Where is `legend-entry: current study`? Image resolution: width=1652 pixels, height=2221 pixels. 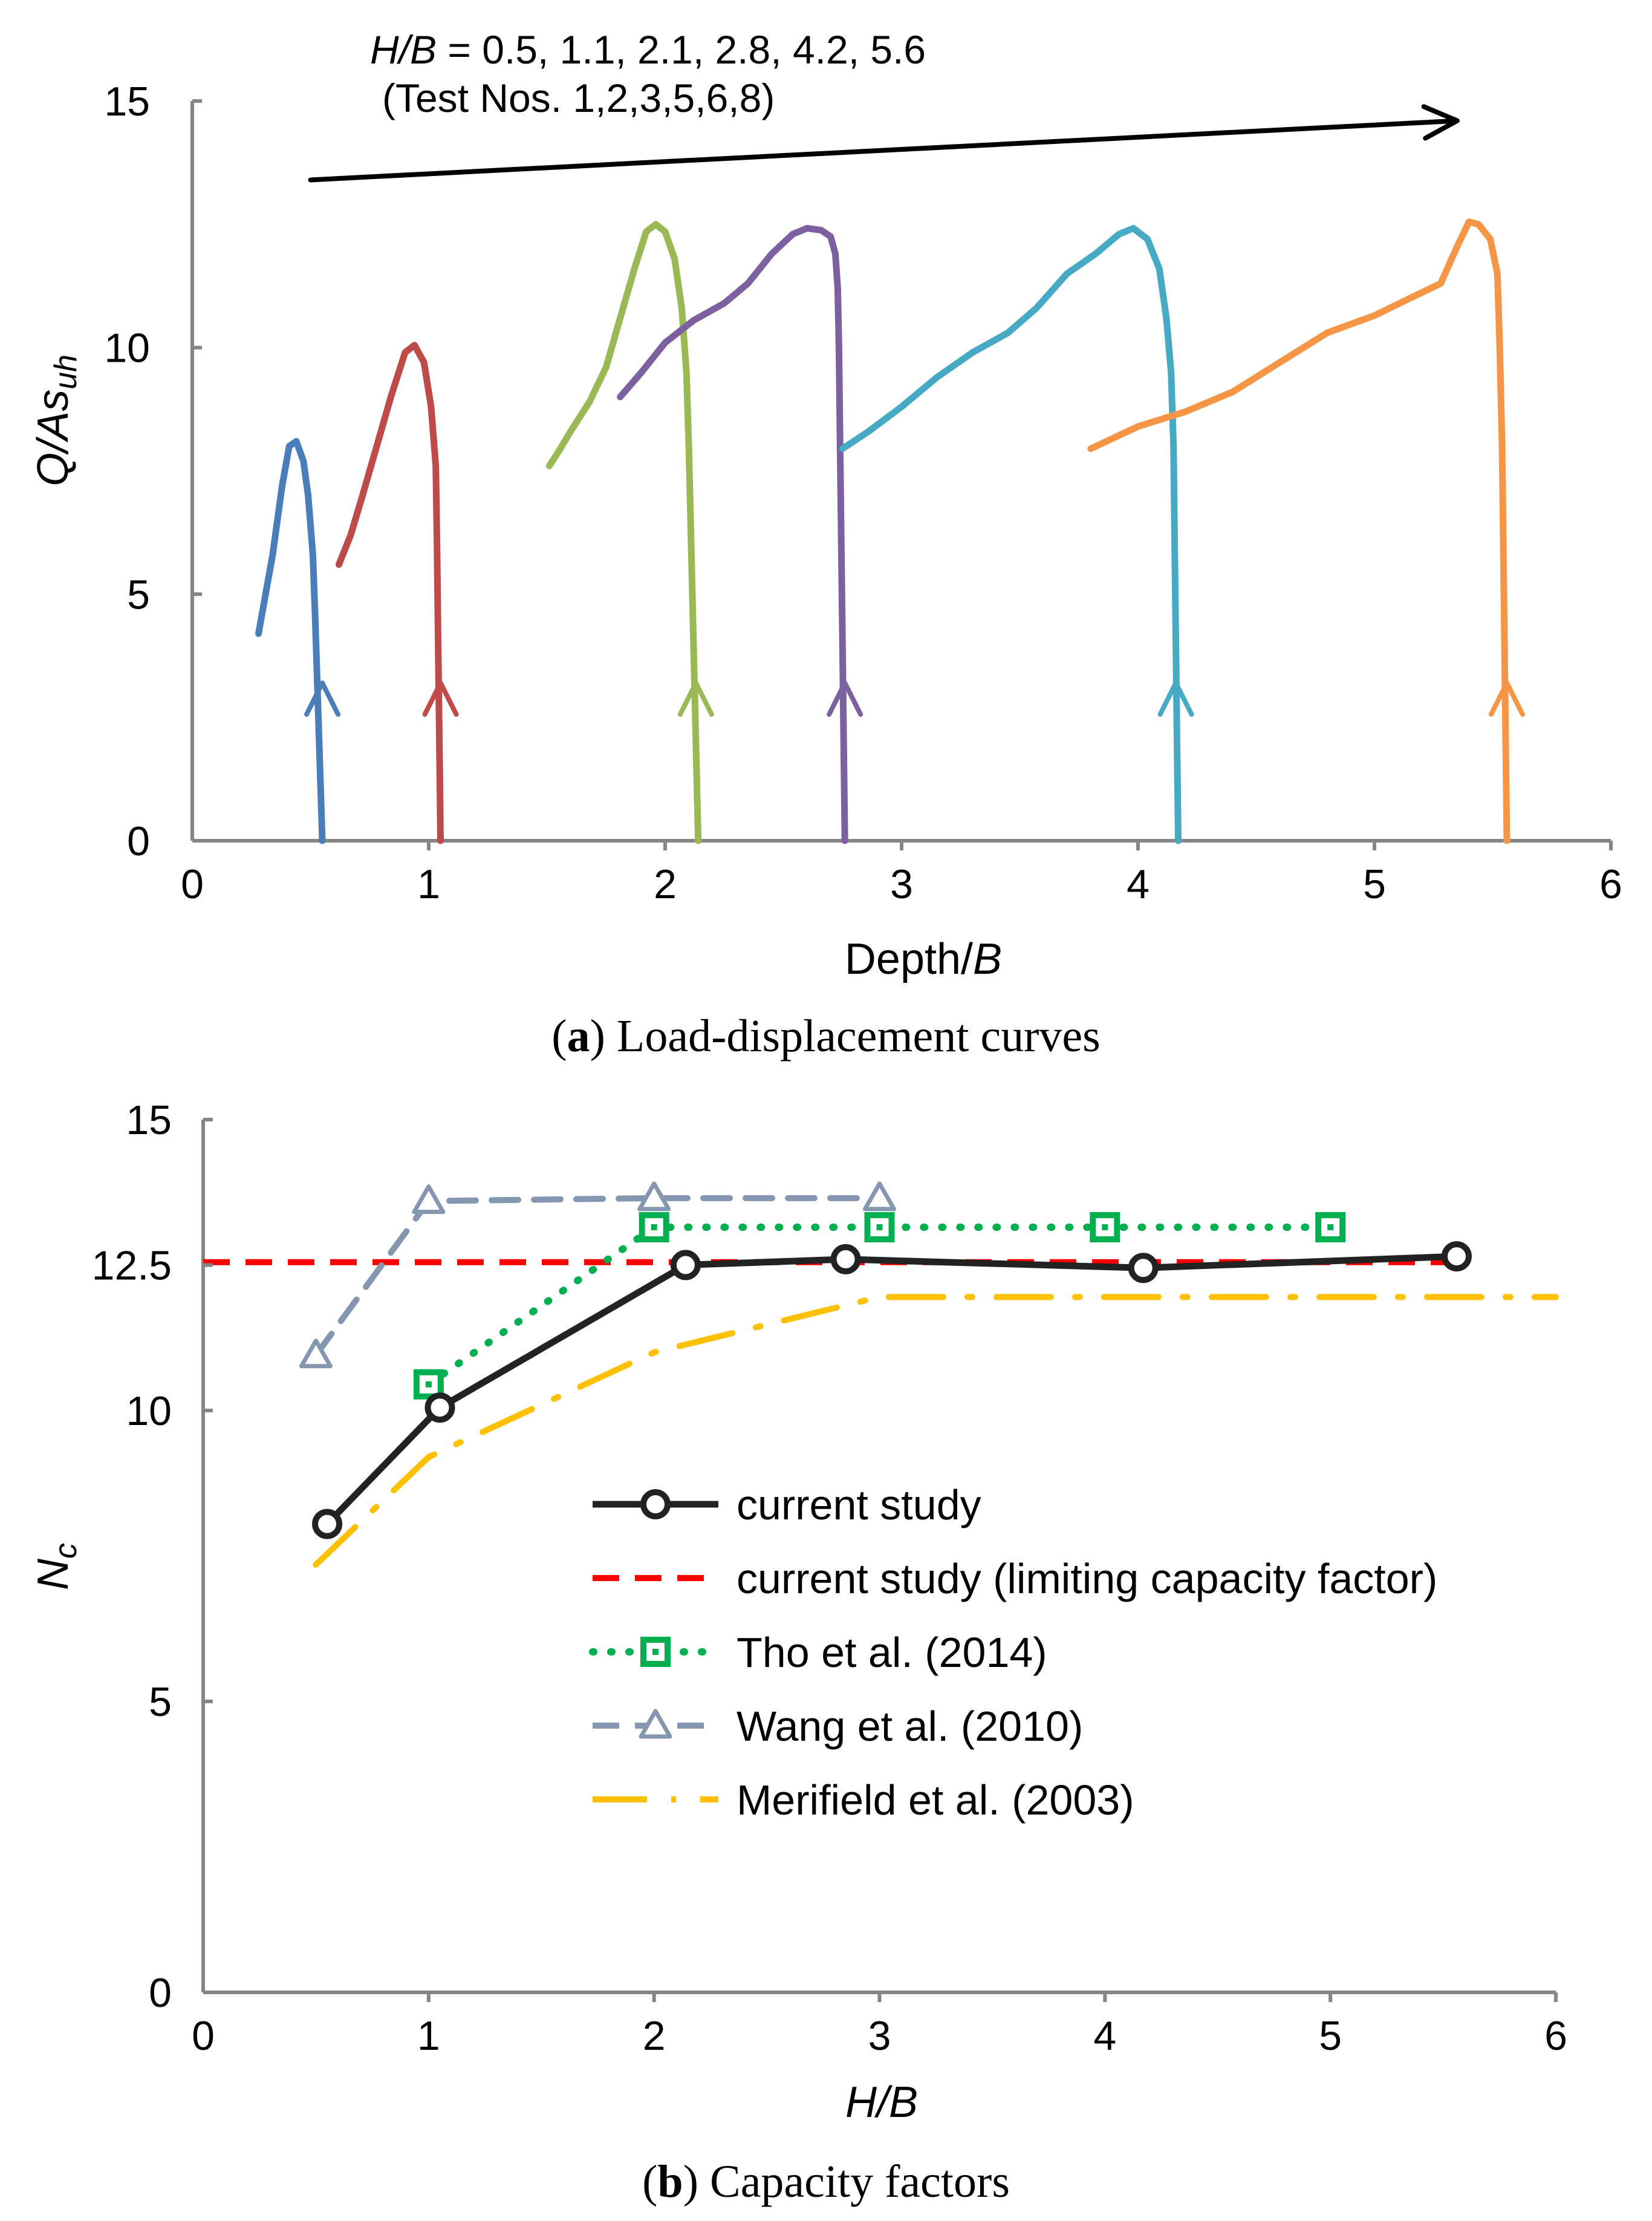
legend-entry: current study is located at coordinates (787, 1505).